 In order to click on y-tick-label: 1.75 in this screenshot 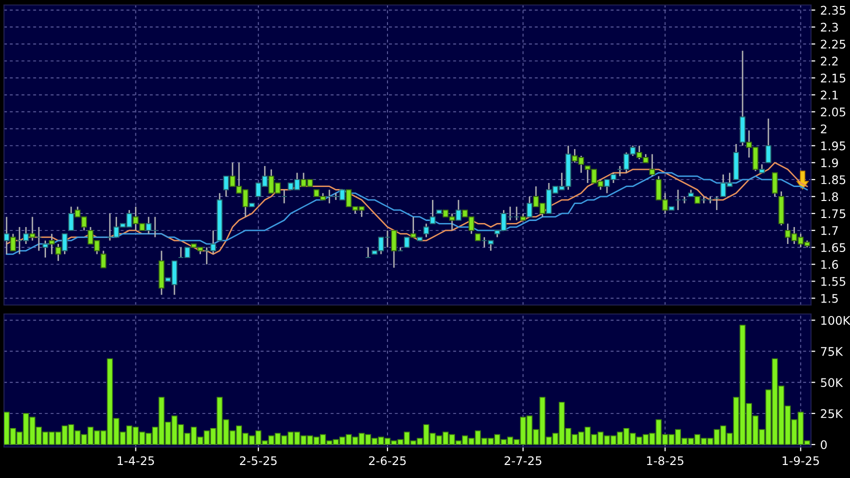, I will do `click(833, 213)`.